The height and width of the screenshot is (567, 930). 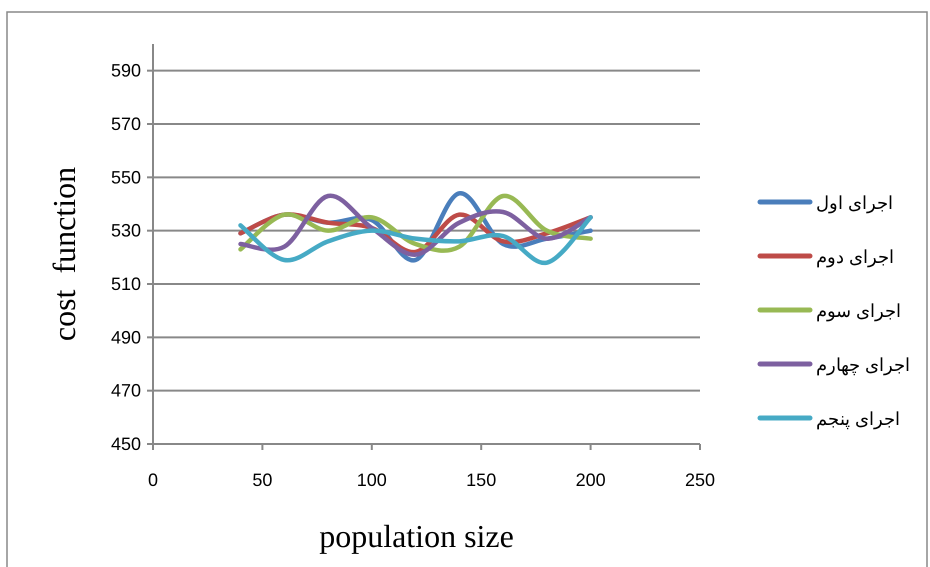 What do you see at coordinates (858, 419) in the screenshot?
I see `legend-label: اجرای پنجم` at bounding box center [858, 419].